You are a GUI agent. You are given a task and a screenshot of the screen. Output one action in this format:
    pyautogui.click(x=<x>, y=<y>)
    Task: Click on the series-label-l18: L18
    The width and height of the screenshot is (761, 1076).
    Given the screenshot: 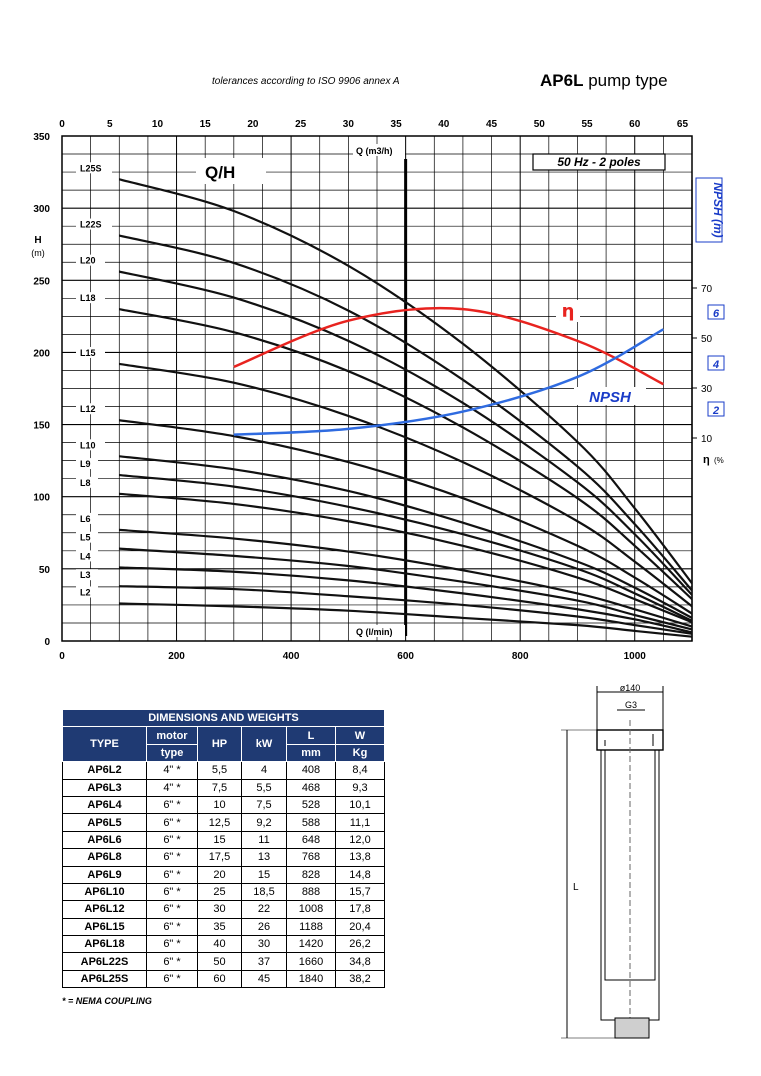 What is the action you would take?
    pyautogui.click(x=88, y=298)
    